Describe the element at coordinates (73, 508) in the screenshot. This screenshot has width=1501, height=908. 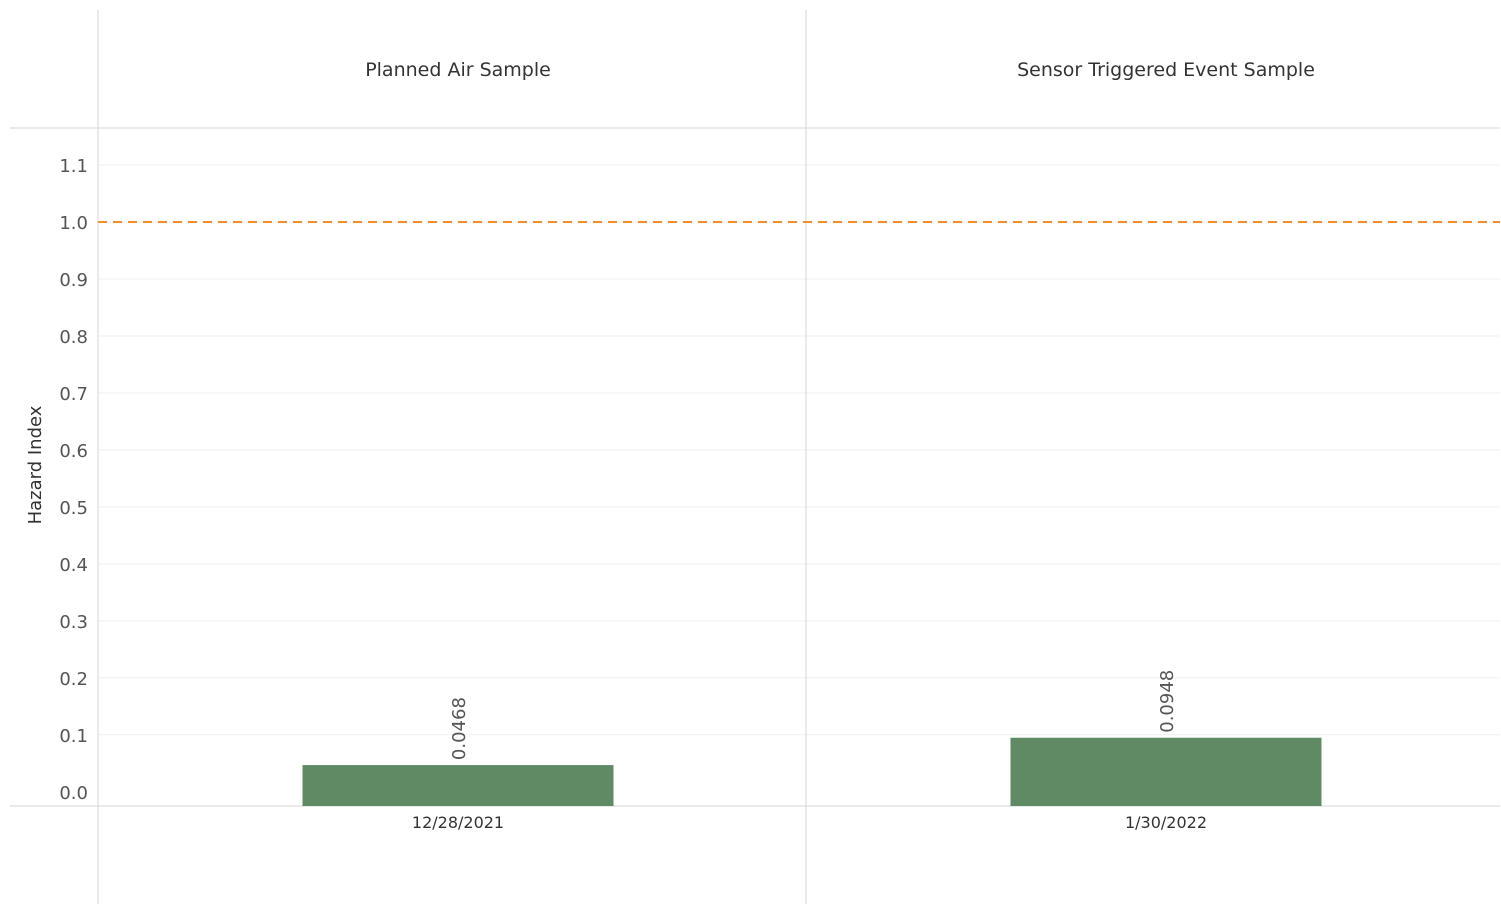
I see `y-tick-label: 0.5` at that location.